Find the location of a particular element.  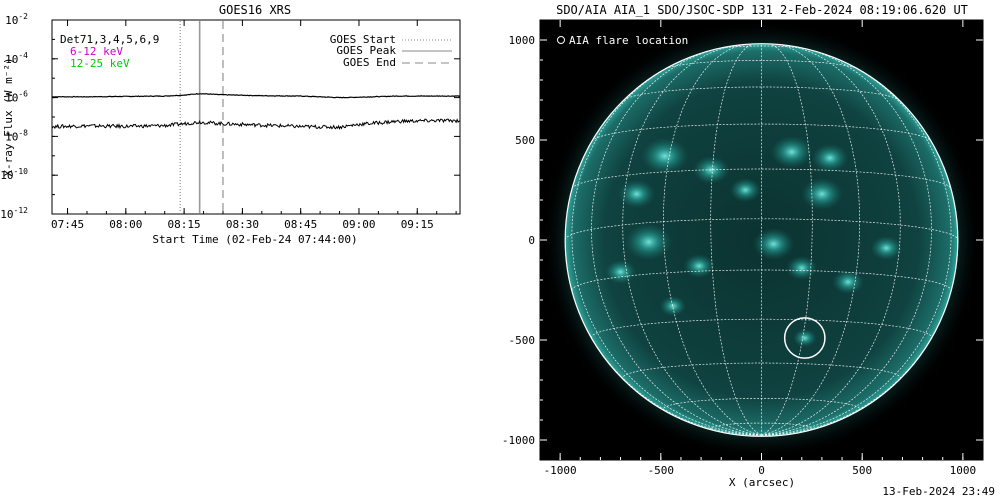

flare-legend-icon is located at coordinates (561, 40).